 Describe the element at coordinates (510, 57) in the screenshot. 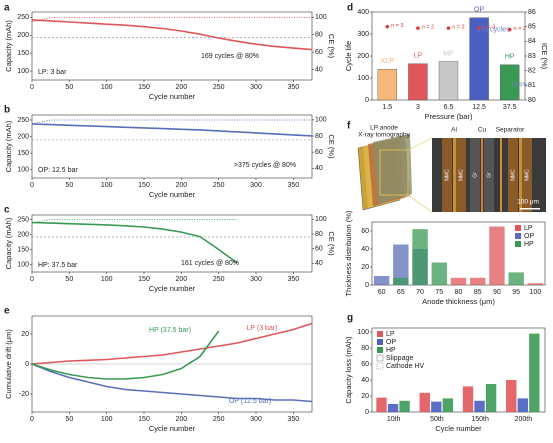

I see `bar-label: HP` at that location.